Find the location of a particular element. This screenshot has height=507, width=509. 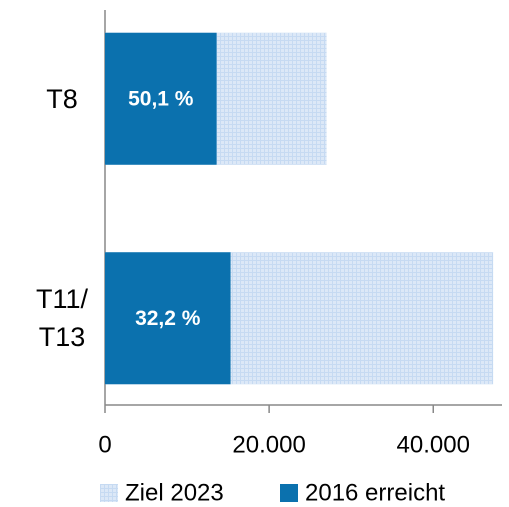

x-tick-label: 40.000 is located at coordinates (433, 444).